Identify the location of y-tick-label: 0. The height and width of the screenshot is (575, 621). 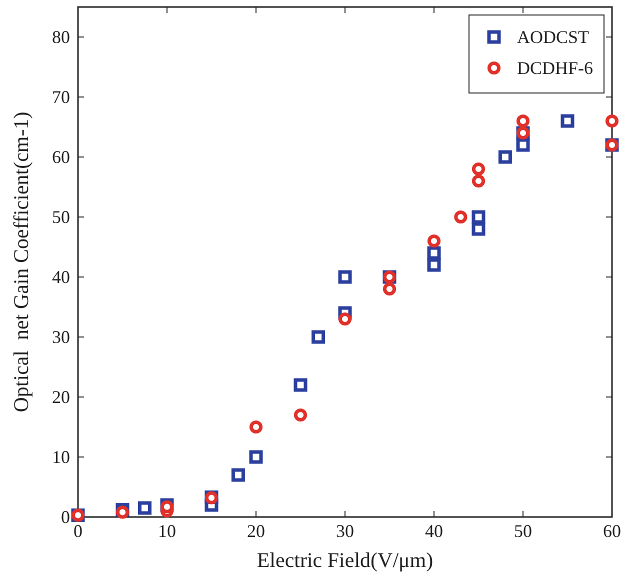
(65, 517).